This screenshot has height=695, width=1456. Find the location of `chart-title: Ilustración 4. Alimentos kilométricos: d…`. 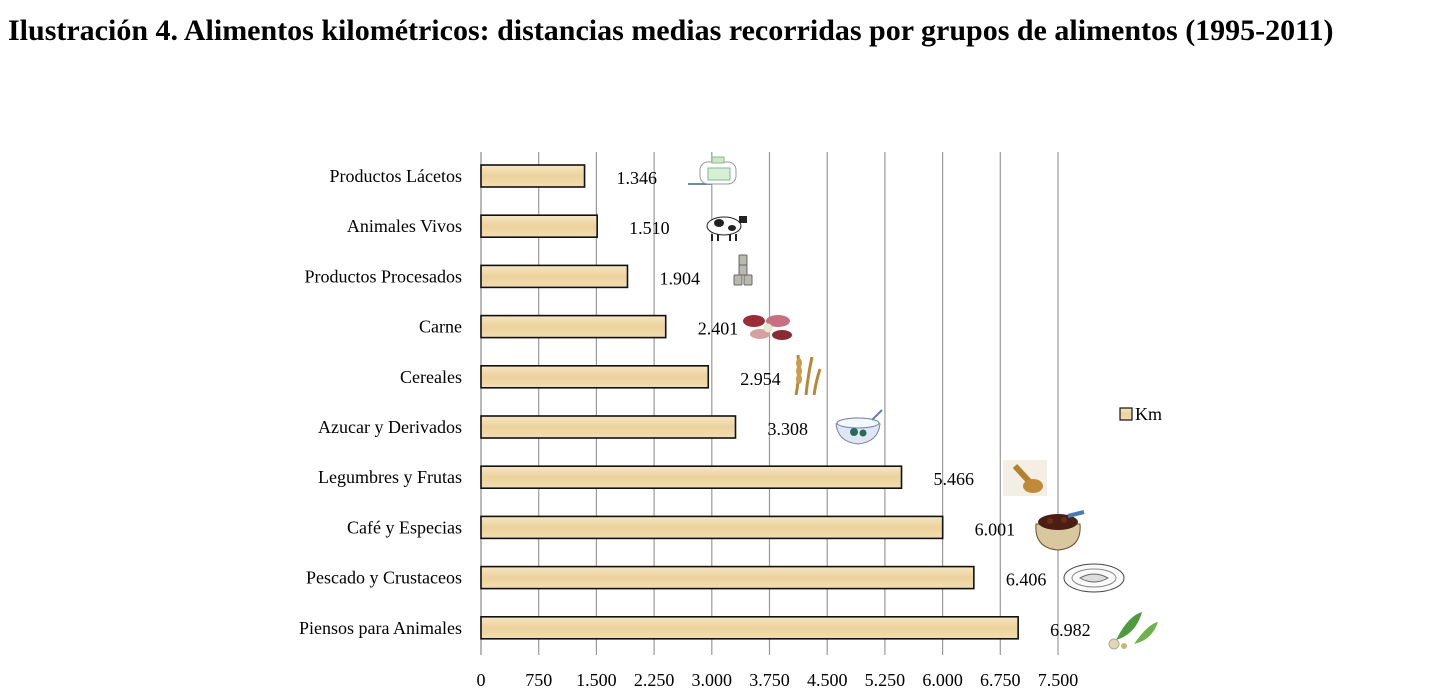

chart-title: Ilustración 4. Alimentos kilométricos: d… is located at coordinates (671, 30).